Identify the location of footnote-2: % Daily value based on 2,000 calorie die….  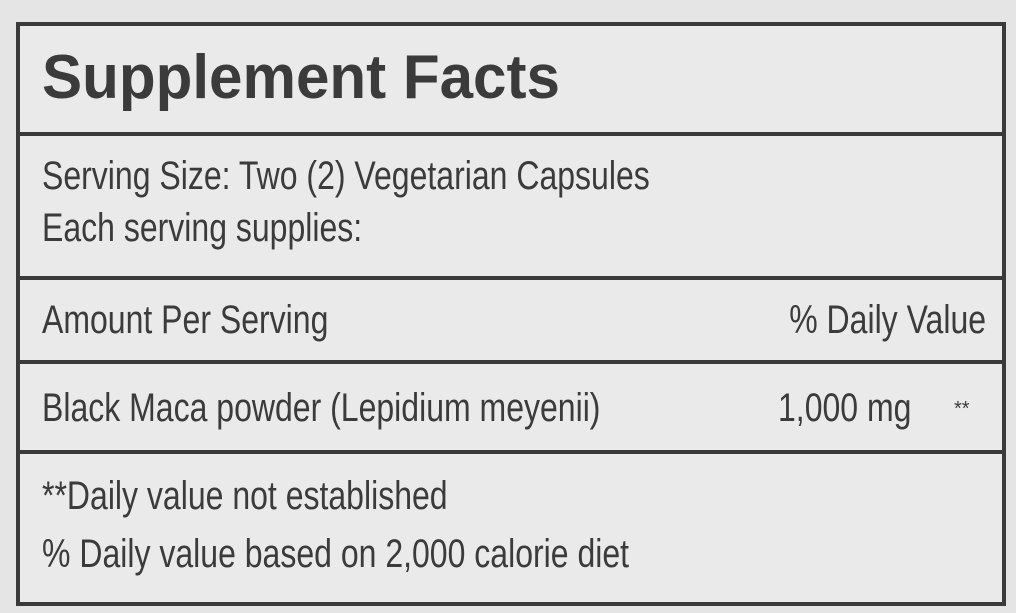
(336, 554).